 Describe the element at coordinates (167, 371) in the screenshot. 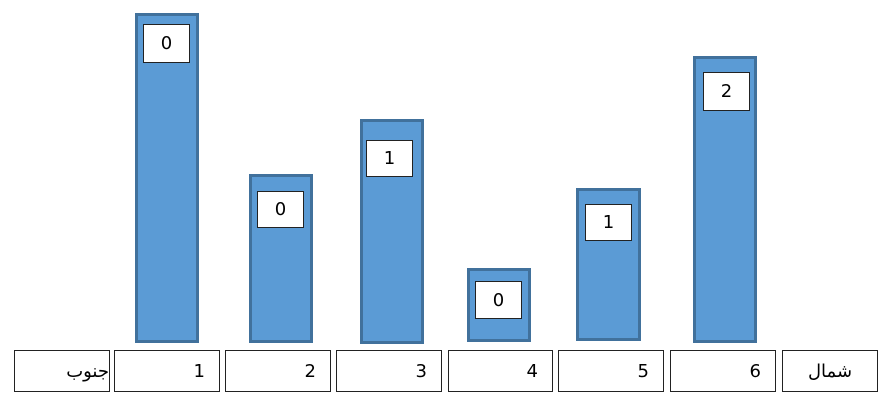

I see `number-cell: 1` at that location.